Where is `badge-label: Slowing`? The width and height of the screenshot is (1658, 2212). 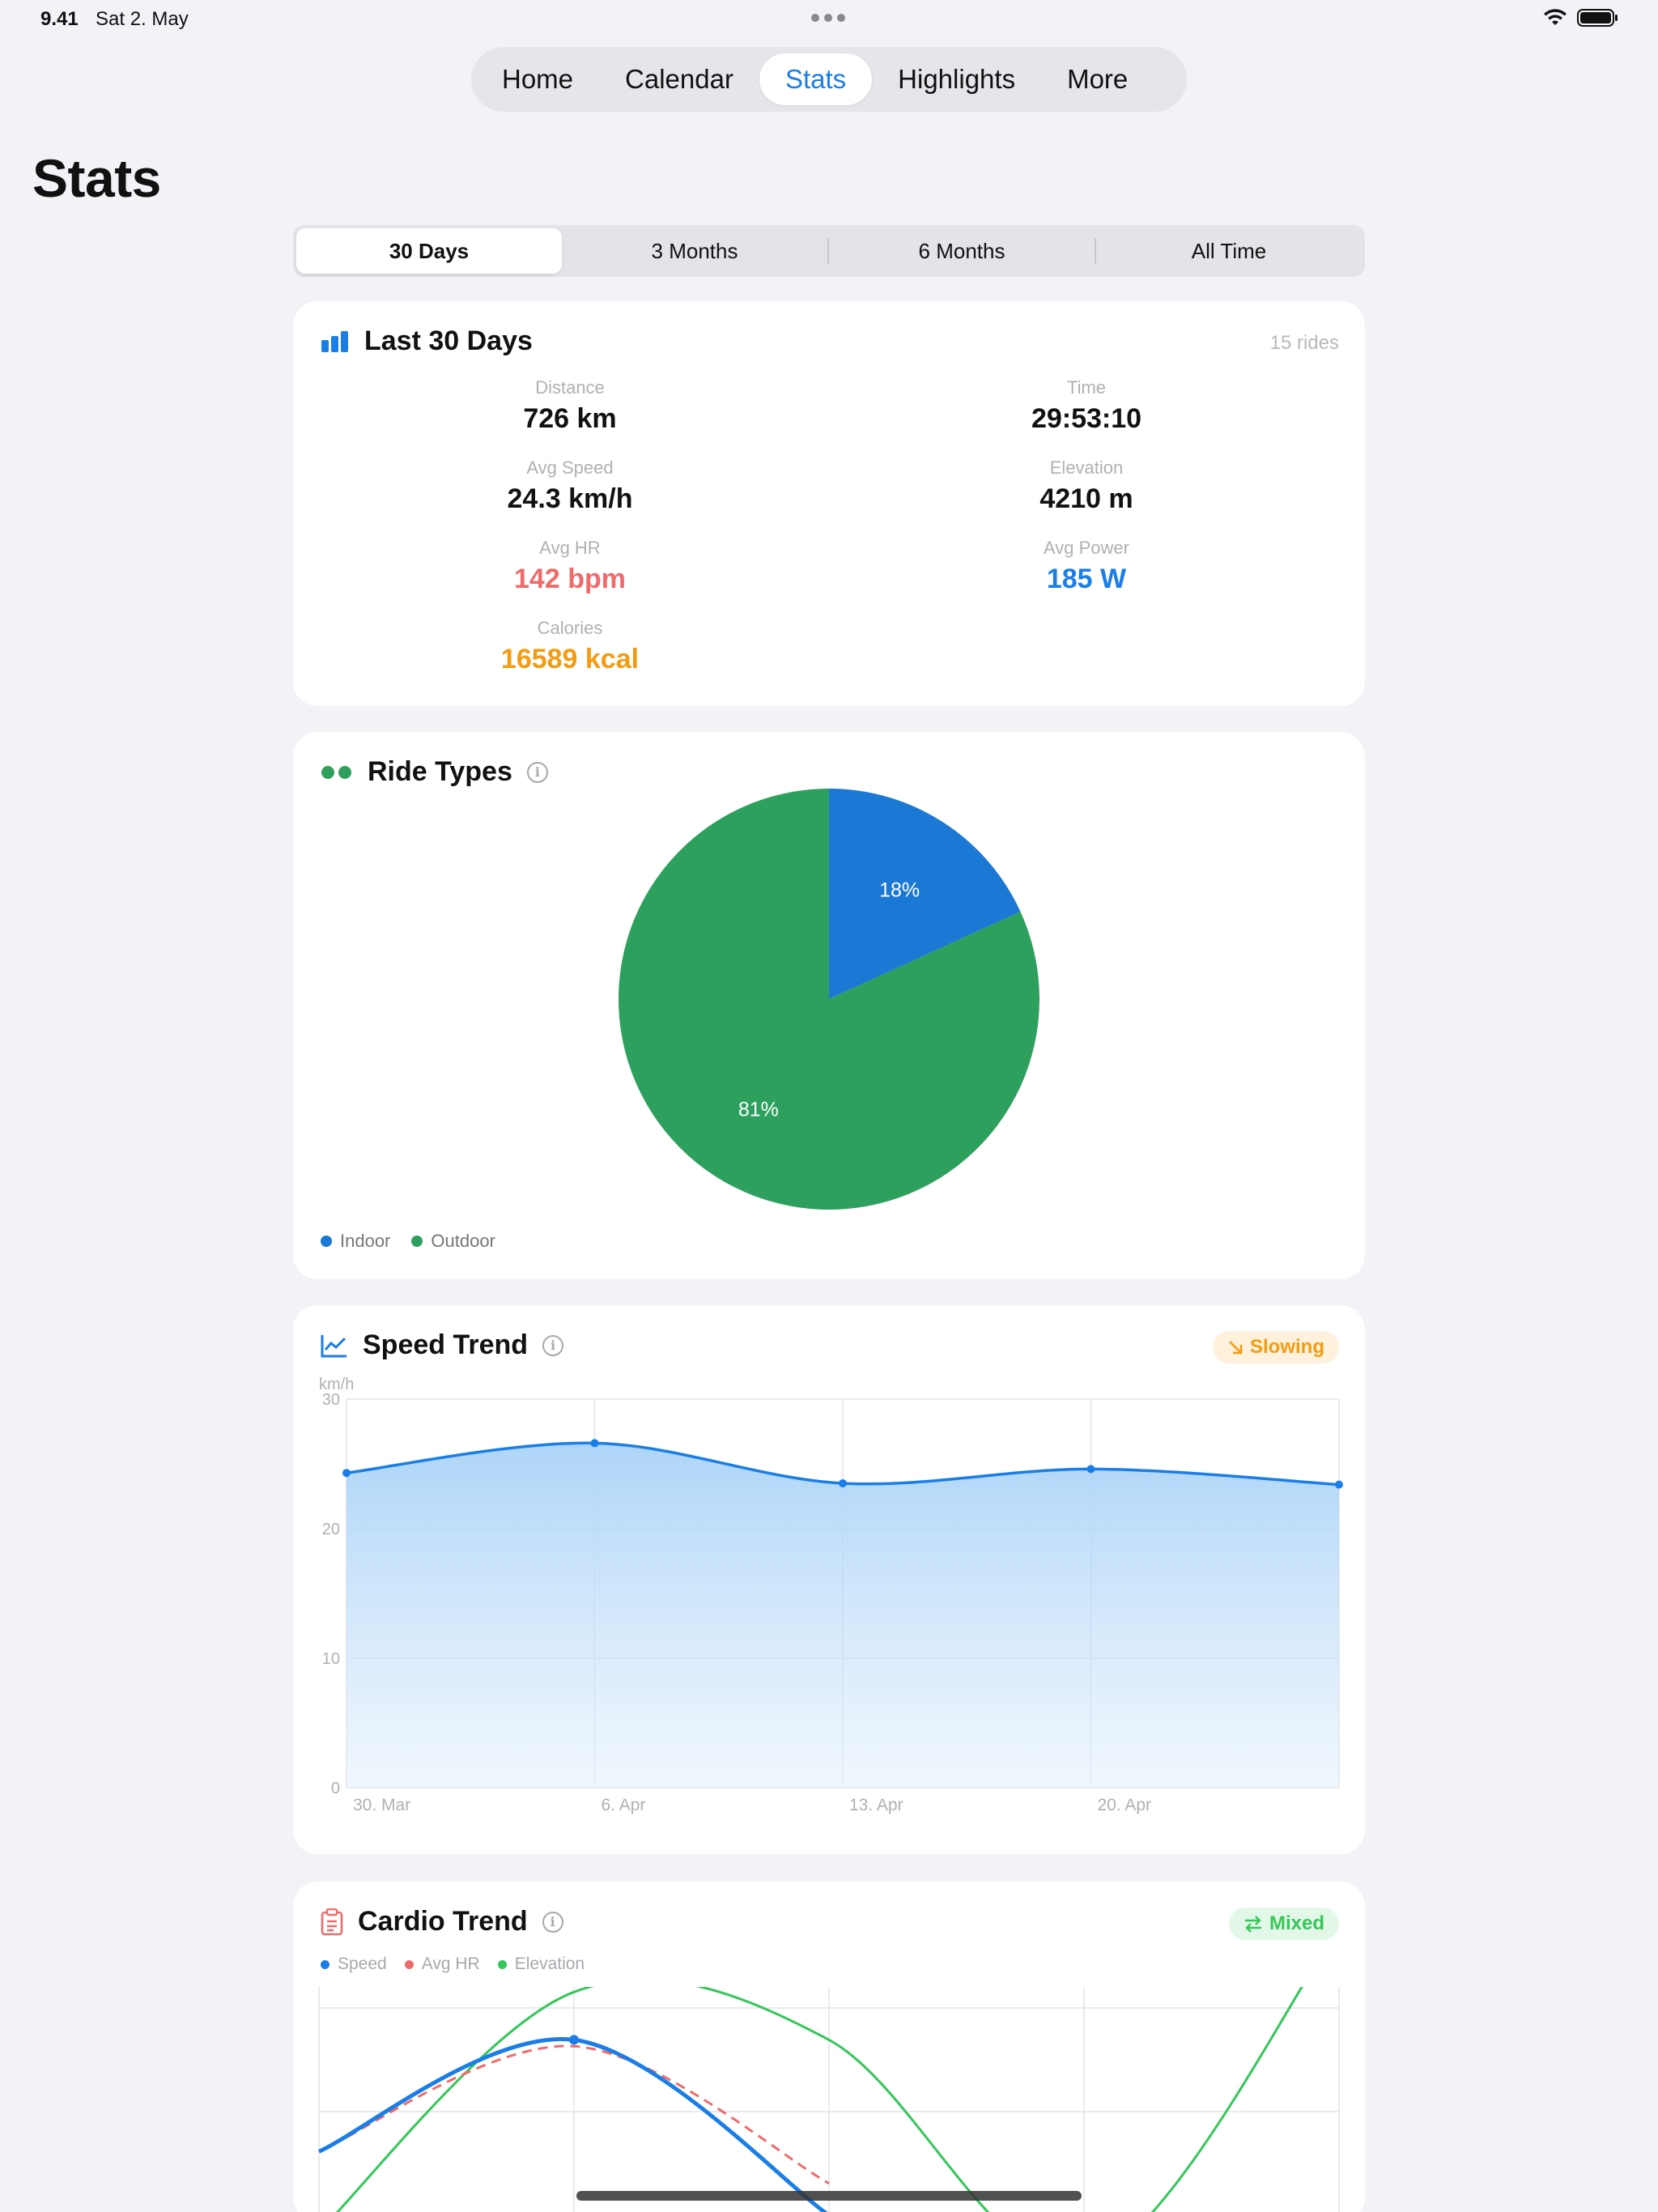
badge-label: Slowing is located at coordinates (1287, 1347).